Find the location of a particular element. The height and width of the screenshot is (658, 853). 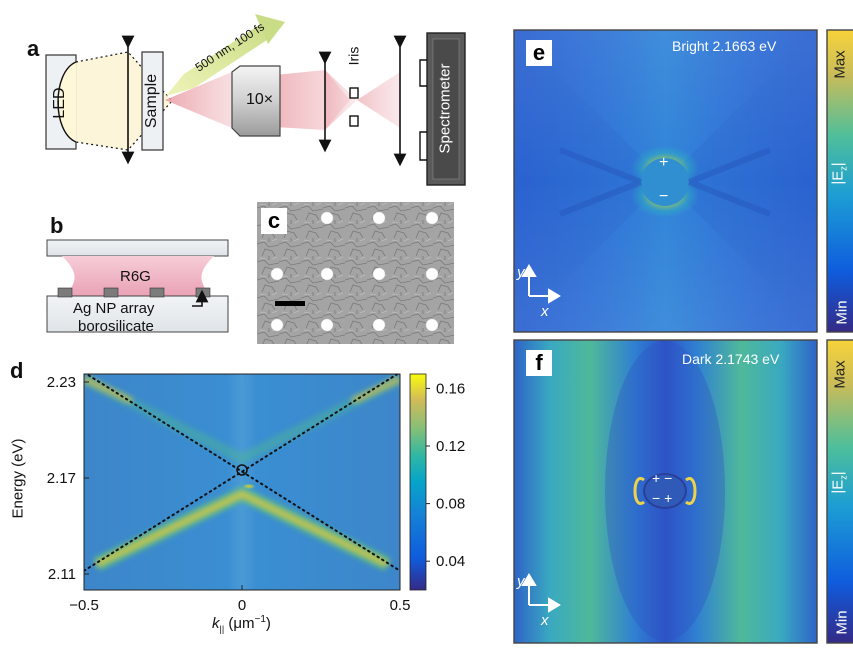

y-tick-label: 2.17 is located at coordinates (61, 478).